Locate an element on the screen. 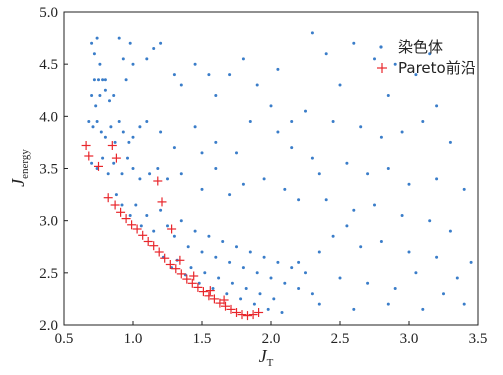  legend-dot-marker is located at coordinates (381, 47).